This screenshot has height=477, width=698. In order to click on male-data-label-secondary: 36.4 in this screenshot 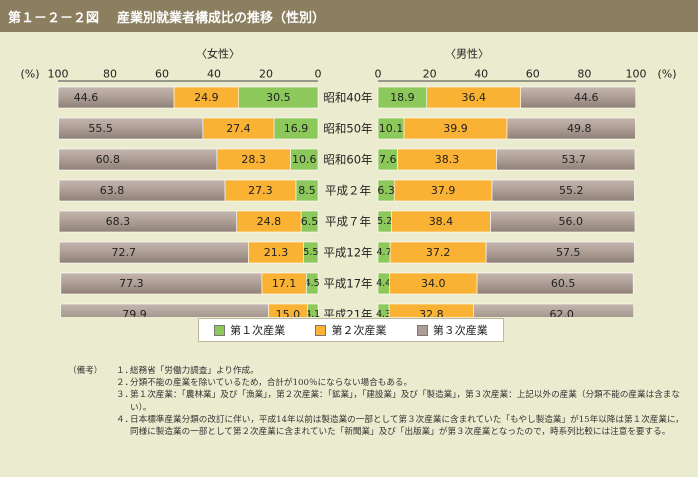, I will do `click(473, 97)`.